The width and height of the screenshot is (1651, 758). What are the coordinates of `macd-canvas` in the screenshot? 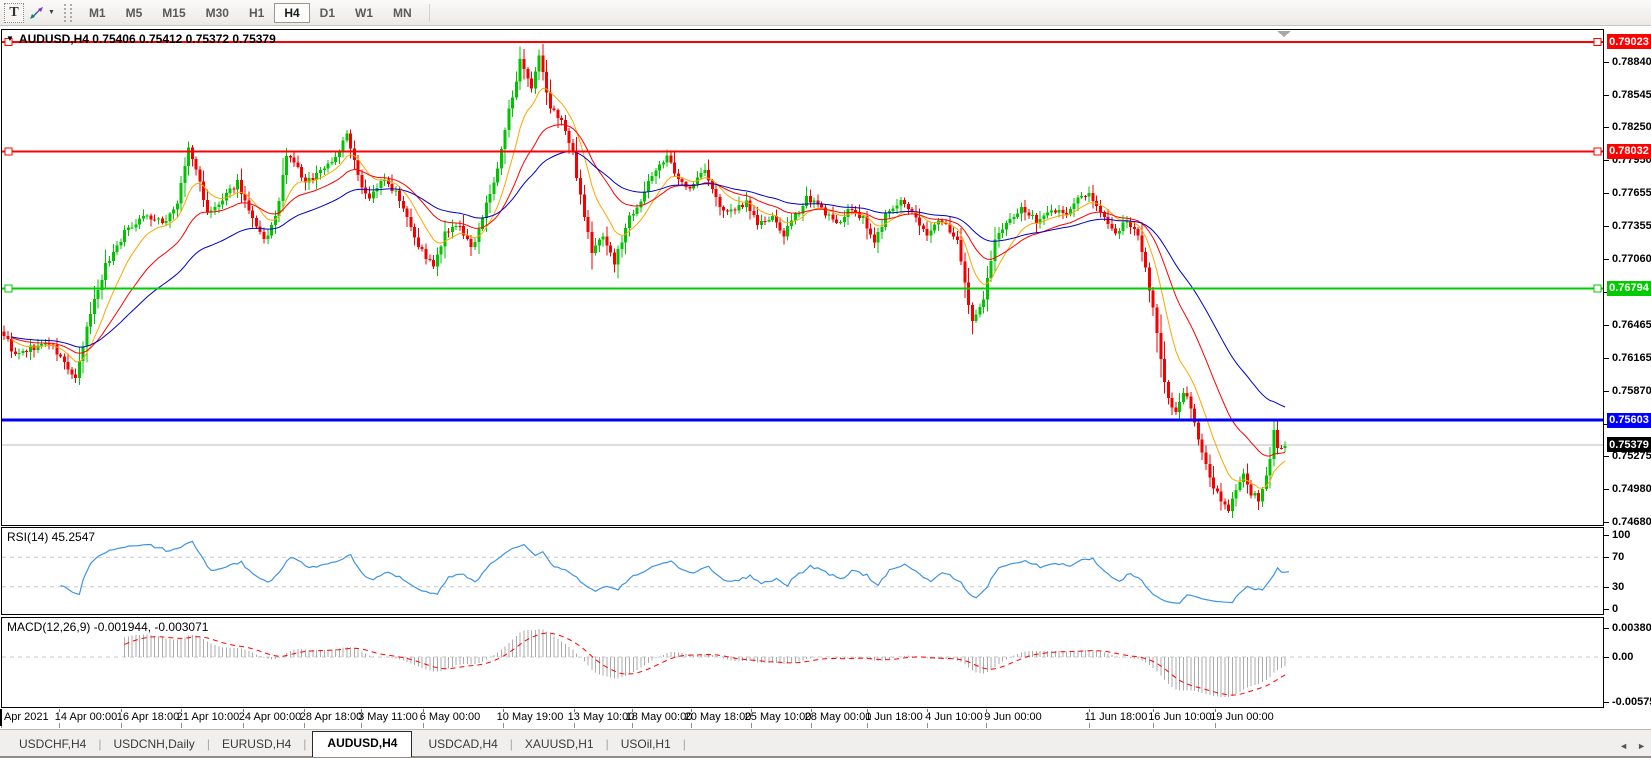 It's located at (802, 662).